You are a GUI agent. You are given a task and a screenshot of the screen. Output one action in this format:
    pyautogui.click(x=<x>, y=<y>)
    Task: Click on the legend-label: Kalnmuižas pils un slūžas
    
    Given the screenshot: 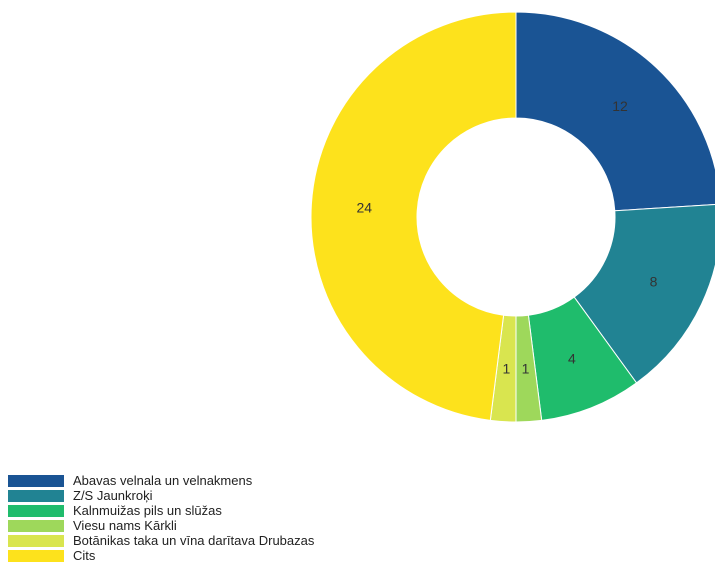 What is the action you would take?
    pyautogui.click(x=147, y=510)
    